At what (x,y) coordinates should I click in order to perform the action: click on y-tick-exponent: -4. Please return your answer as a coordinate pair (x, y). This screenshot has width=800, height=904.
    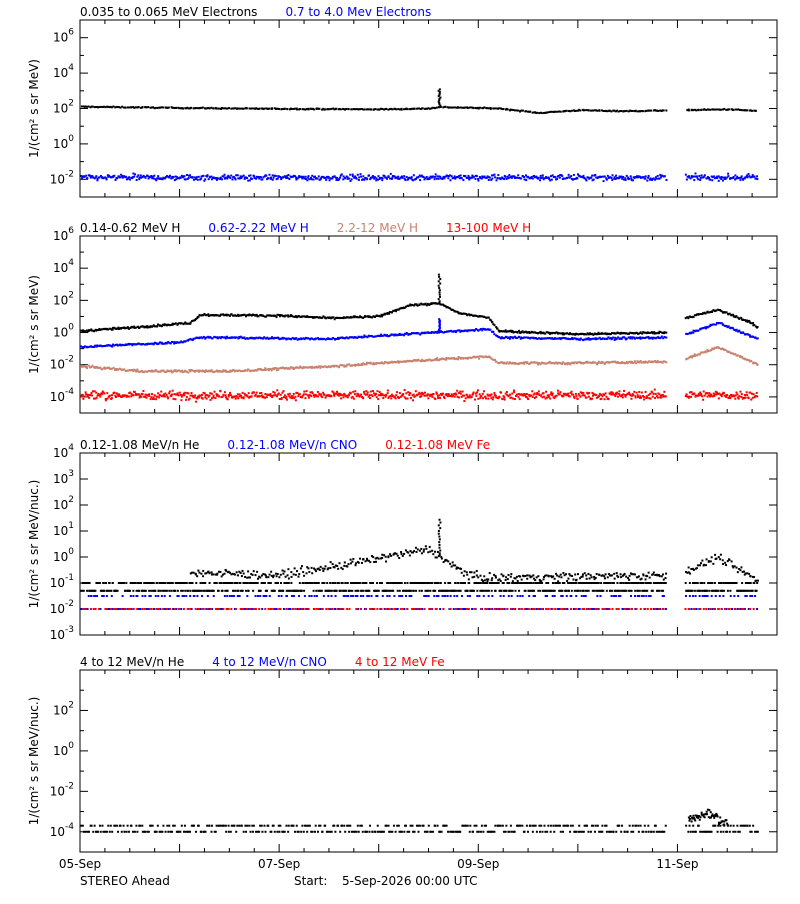
    Looking at the image, I should click on (69, 392).